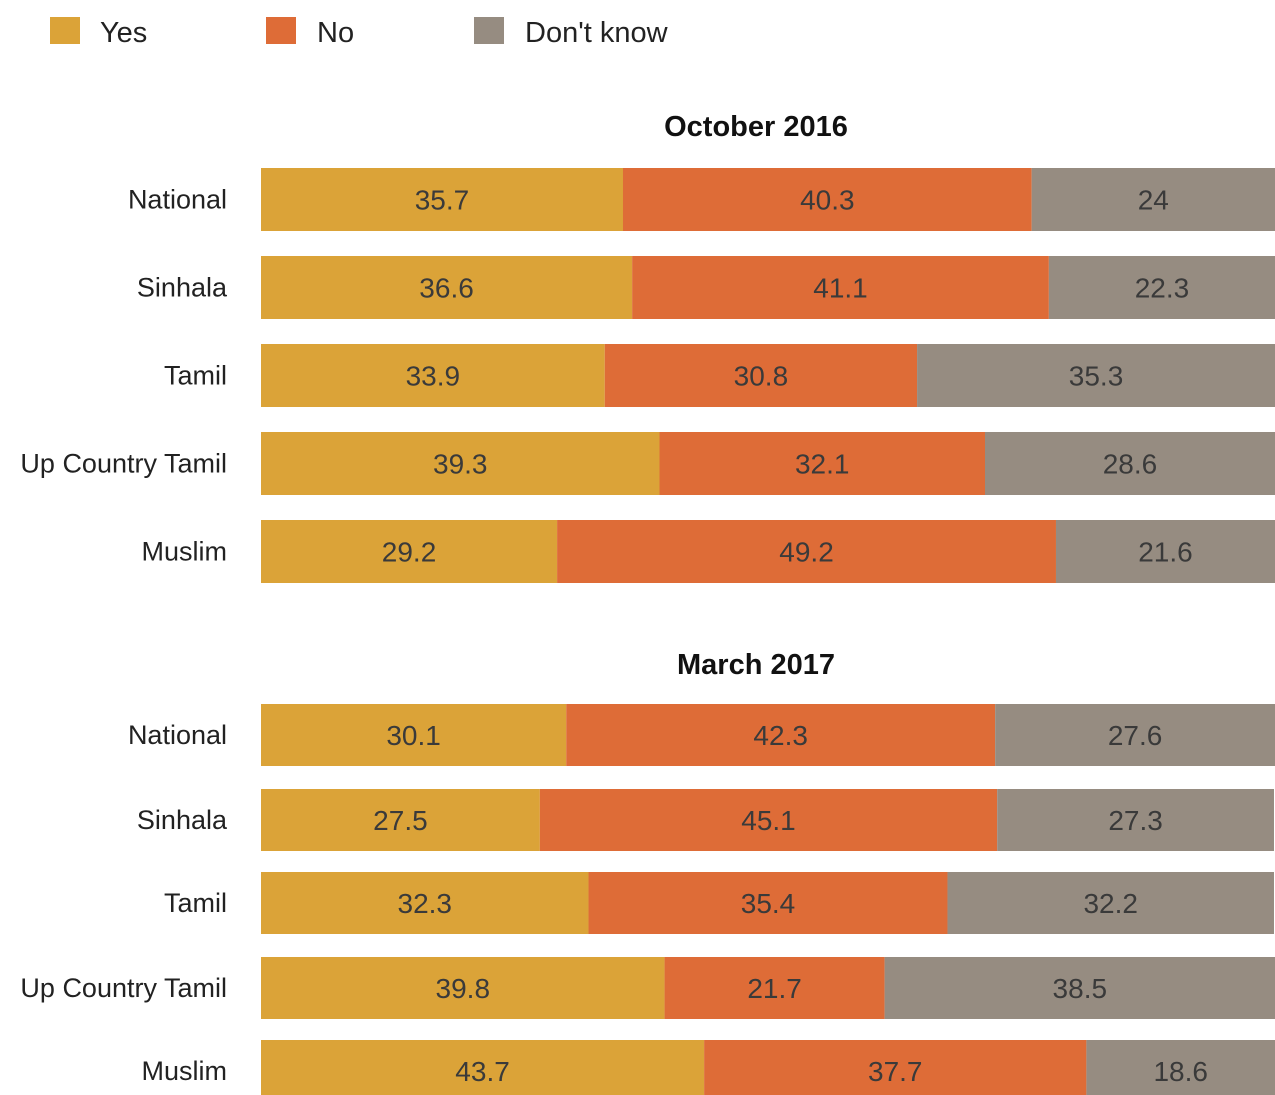 The width and height of the screenshot is (1275, 1095). I want to click on data-label-don-t-know: 21.6, so click(1165, 552).